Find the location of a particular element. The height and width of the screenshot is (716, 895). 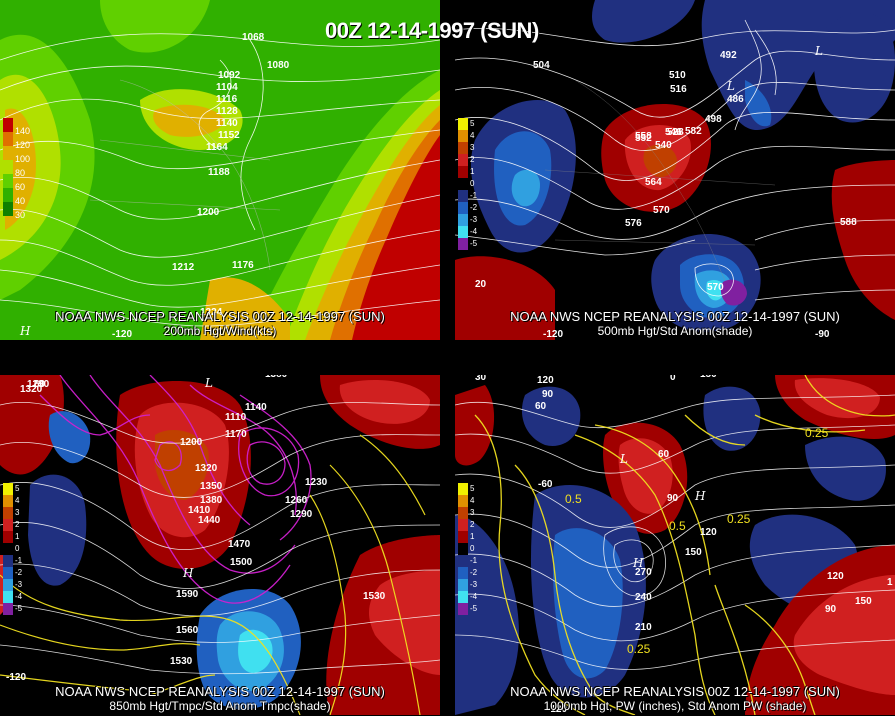

contour-label: 498 is located at coordinates (713, 119).